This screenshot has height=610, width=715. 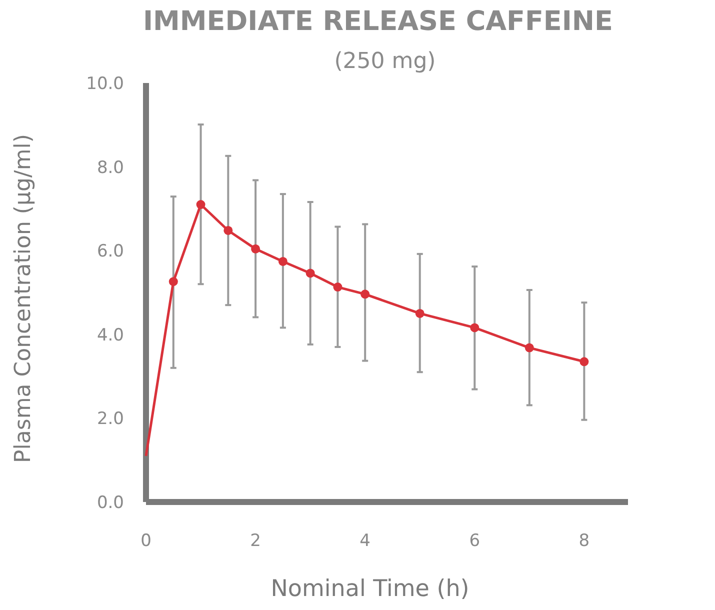 What do you see at coordinates (146, 541) in the screenshot?
I see `x-tick-label: 0` at bounding box center [146, 541].